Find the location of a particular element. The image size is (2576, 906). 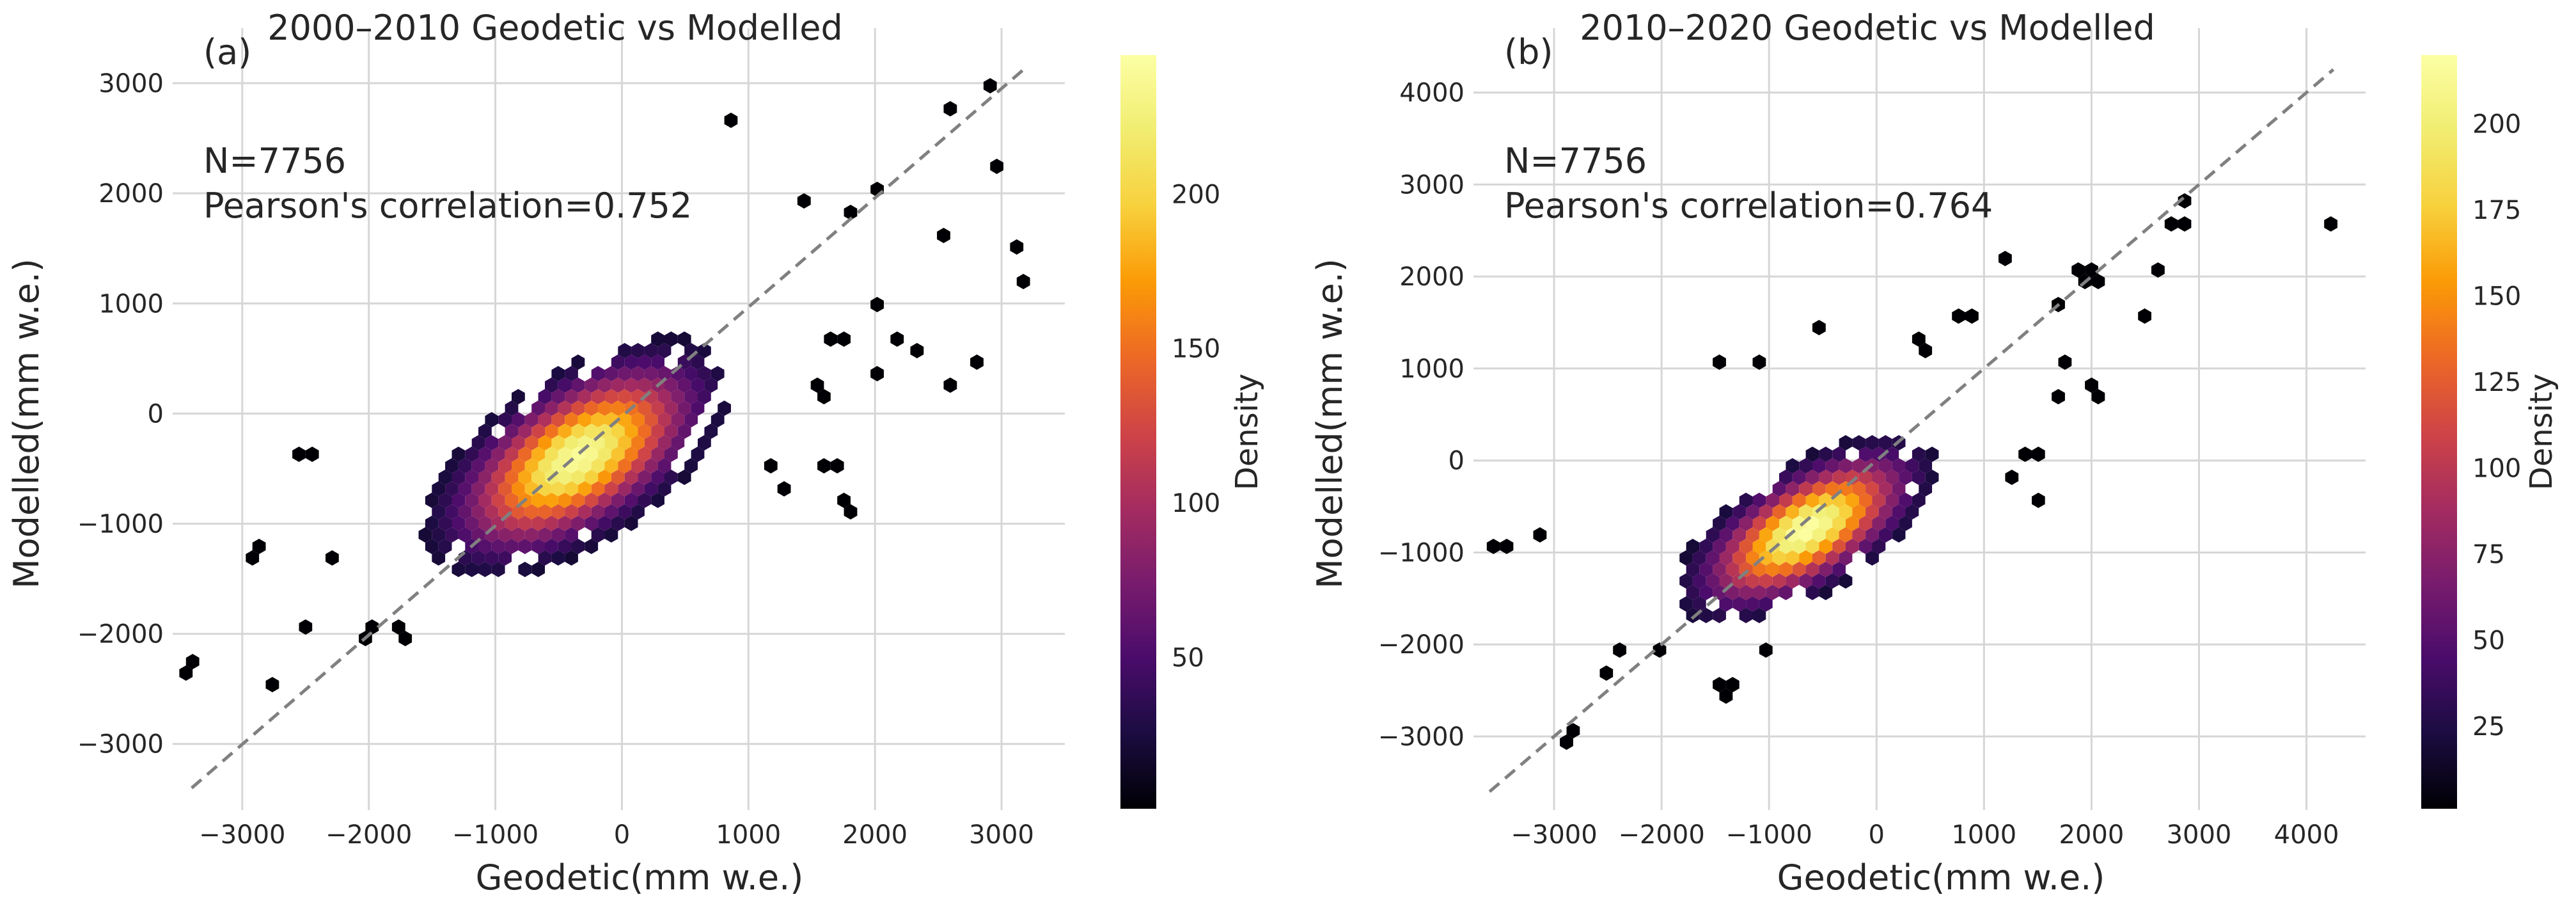

x-tick-label: 2000 is located at coordinates (2091, 835).